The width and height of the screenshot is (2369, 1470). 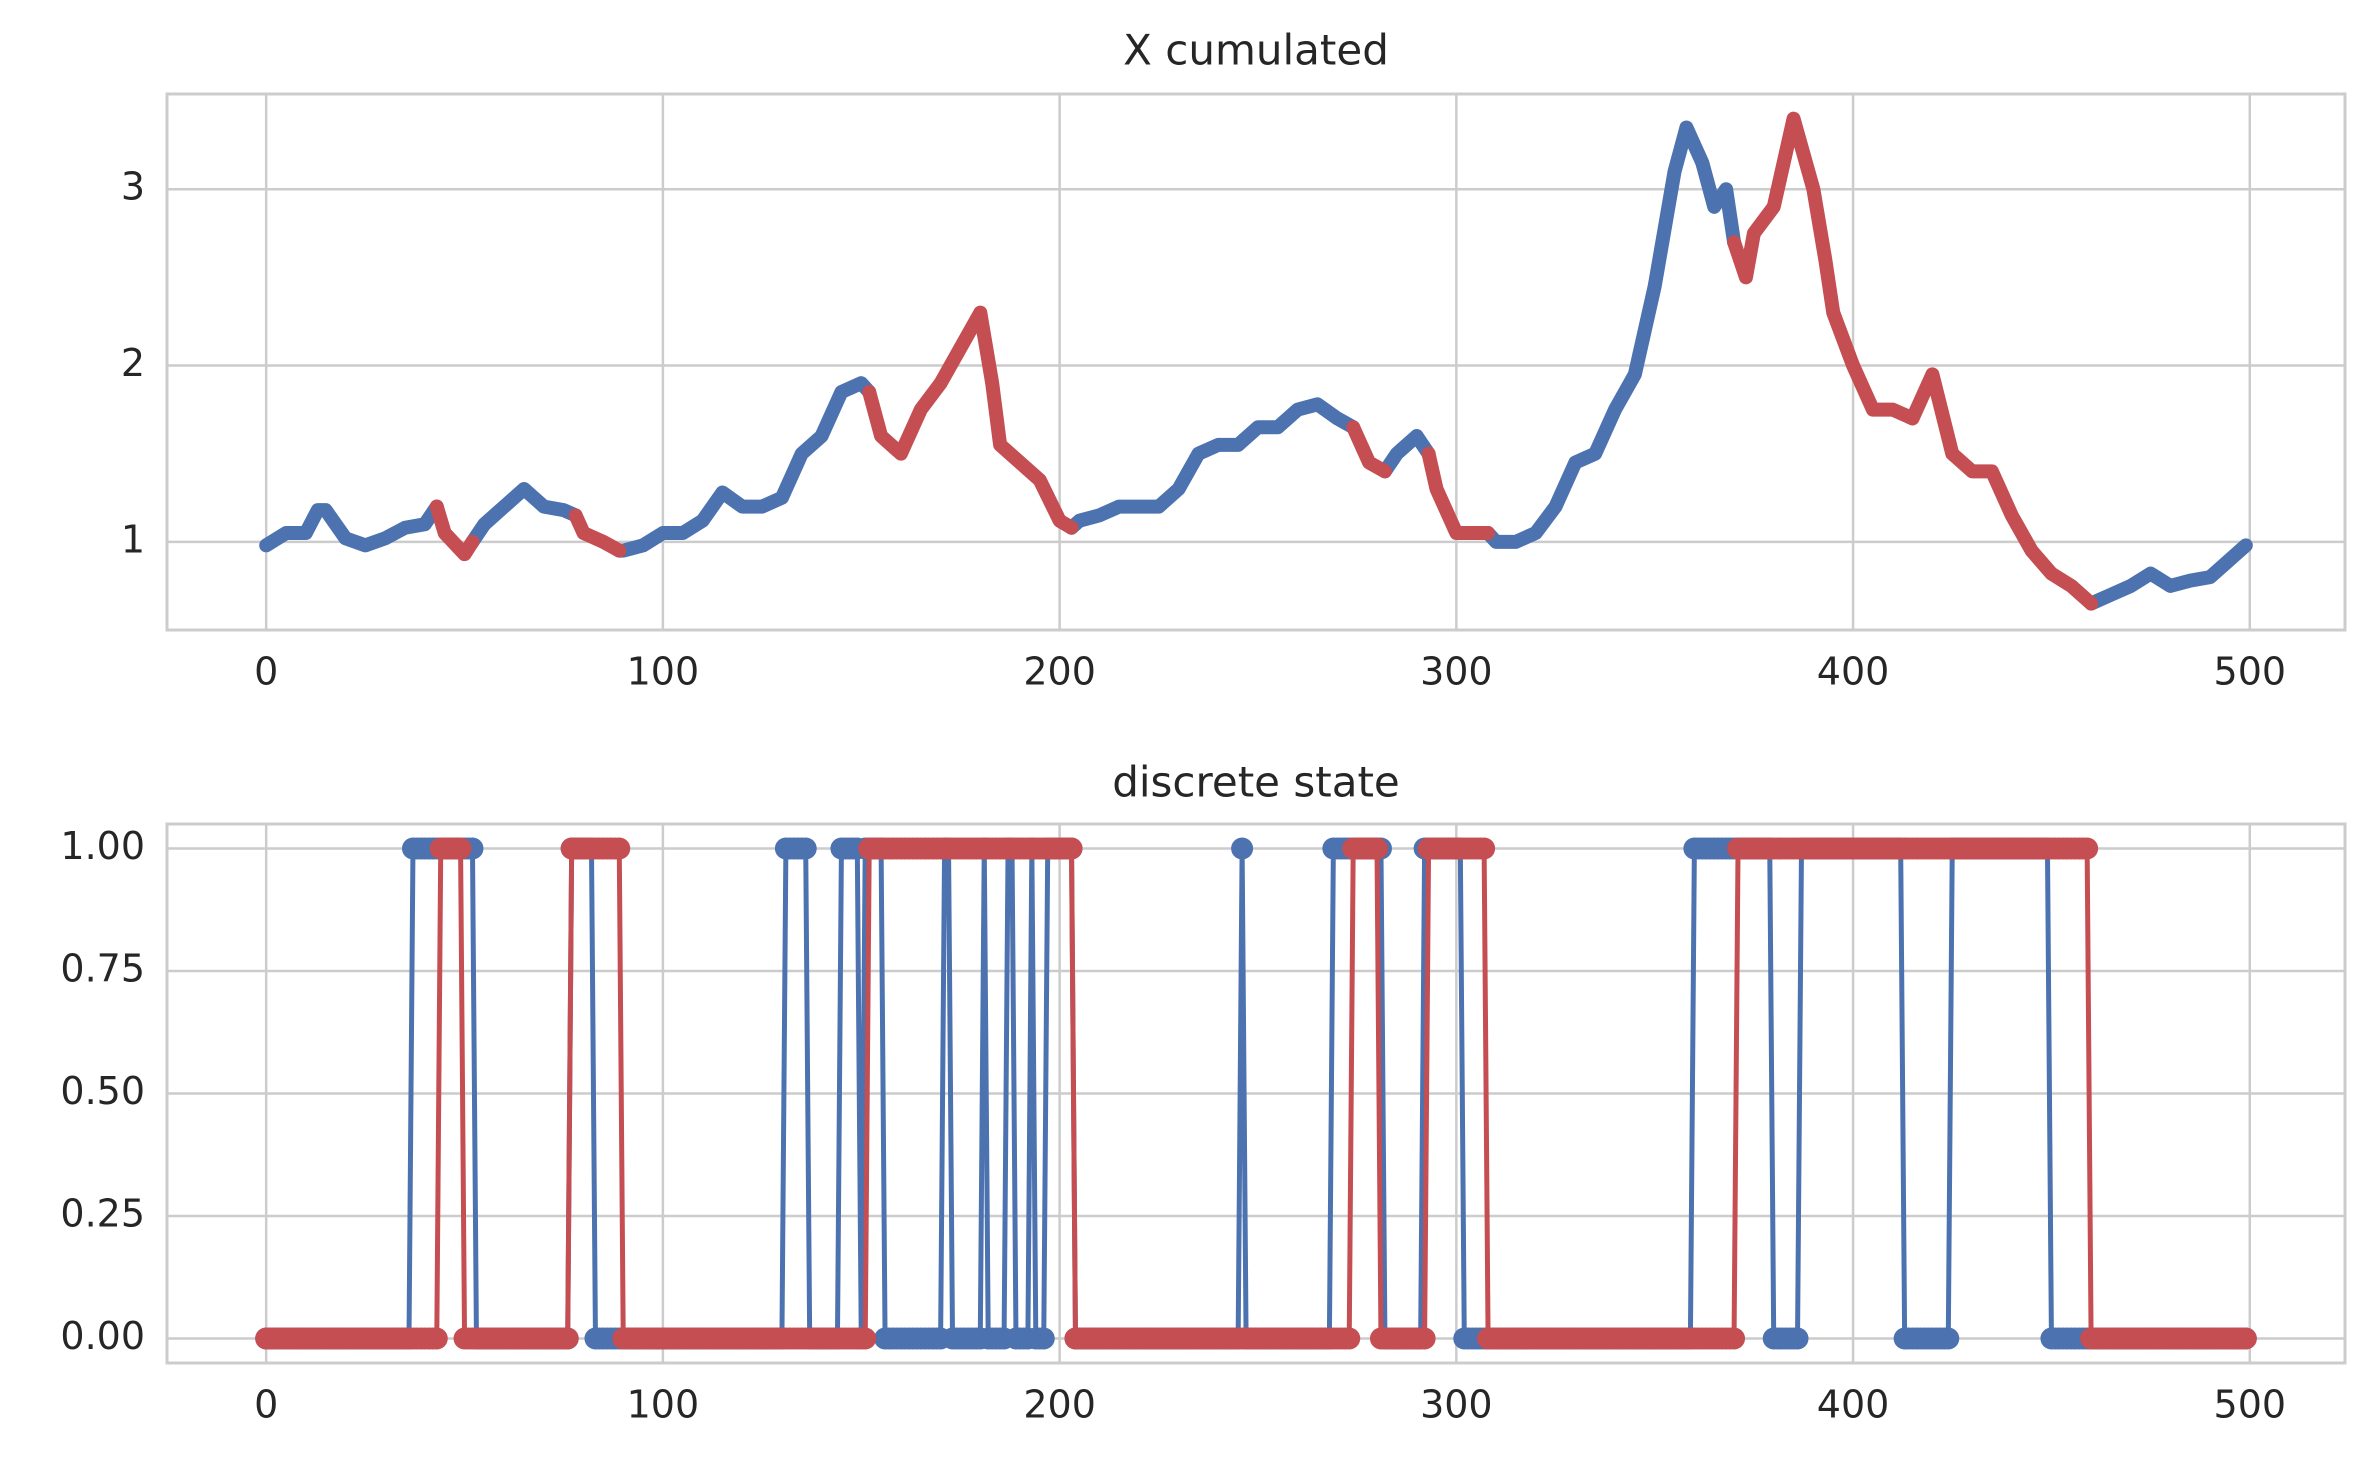 I want to click on y-tick-label: 0.00, so click(x=102, y=1336).